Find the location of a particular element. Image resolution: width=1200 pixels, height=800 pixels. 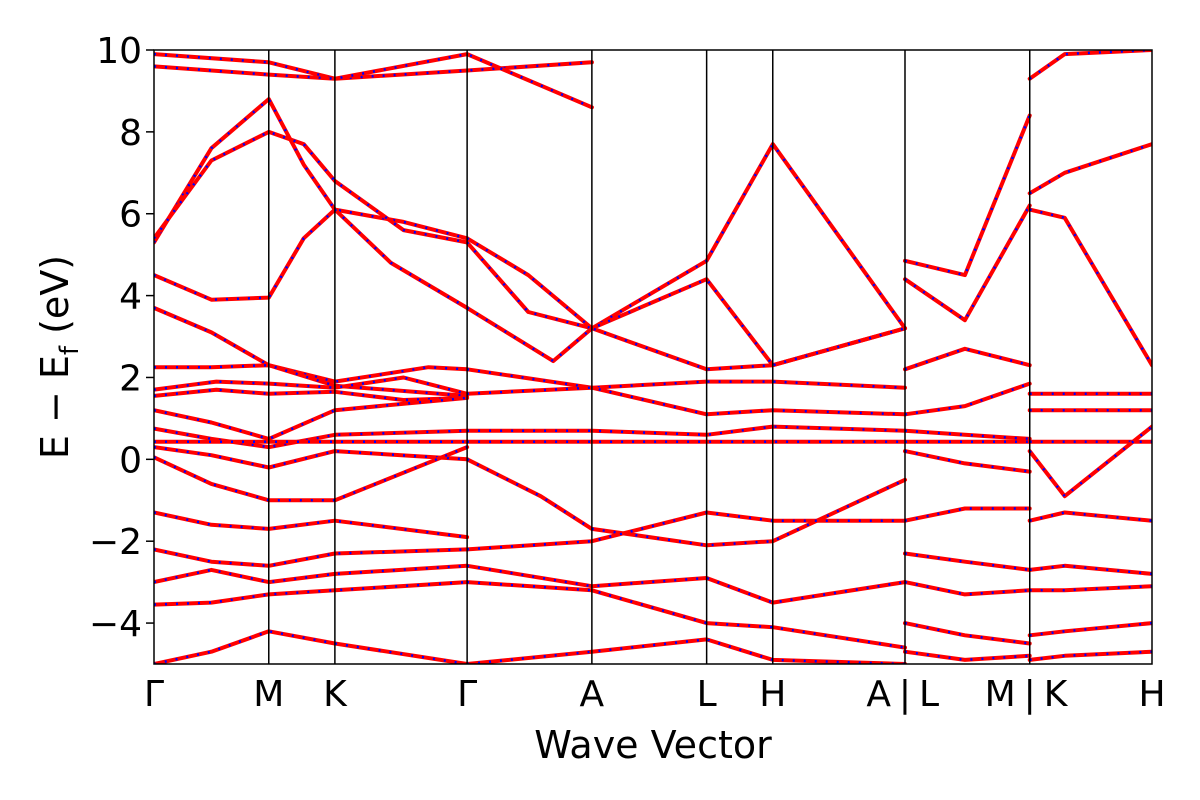

y-tick-label: 0 is located at coordinates (130, 460).